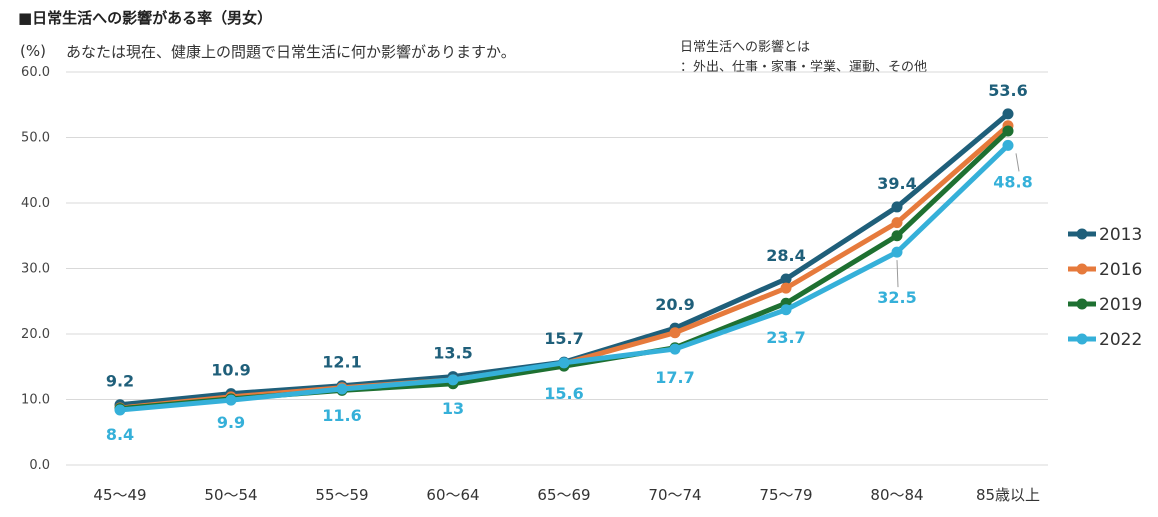 The image size is (1158, 517). What do you see at coordinates (39, 465) in the screenshot?
I see `y-tick-label: 0.0` at bounding box center [39, 465].